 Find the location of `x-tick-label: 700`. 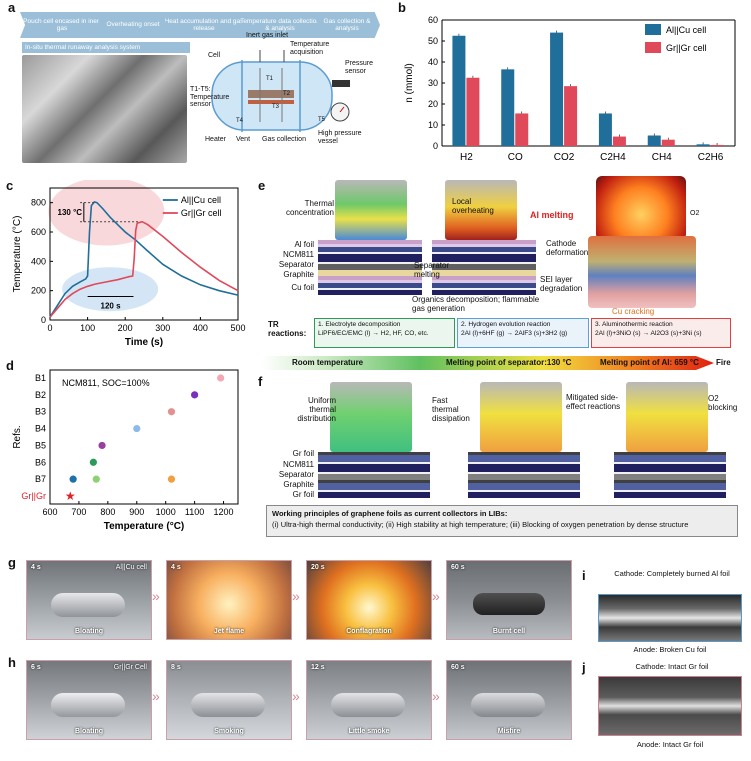

x-tick-label: 700 is located at coordinates (78, 512).